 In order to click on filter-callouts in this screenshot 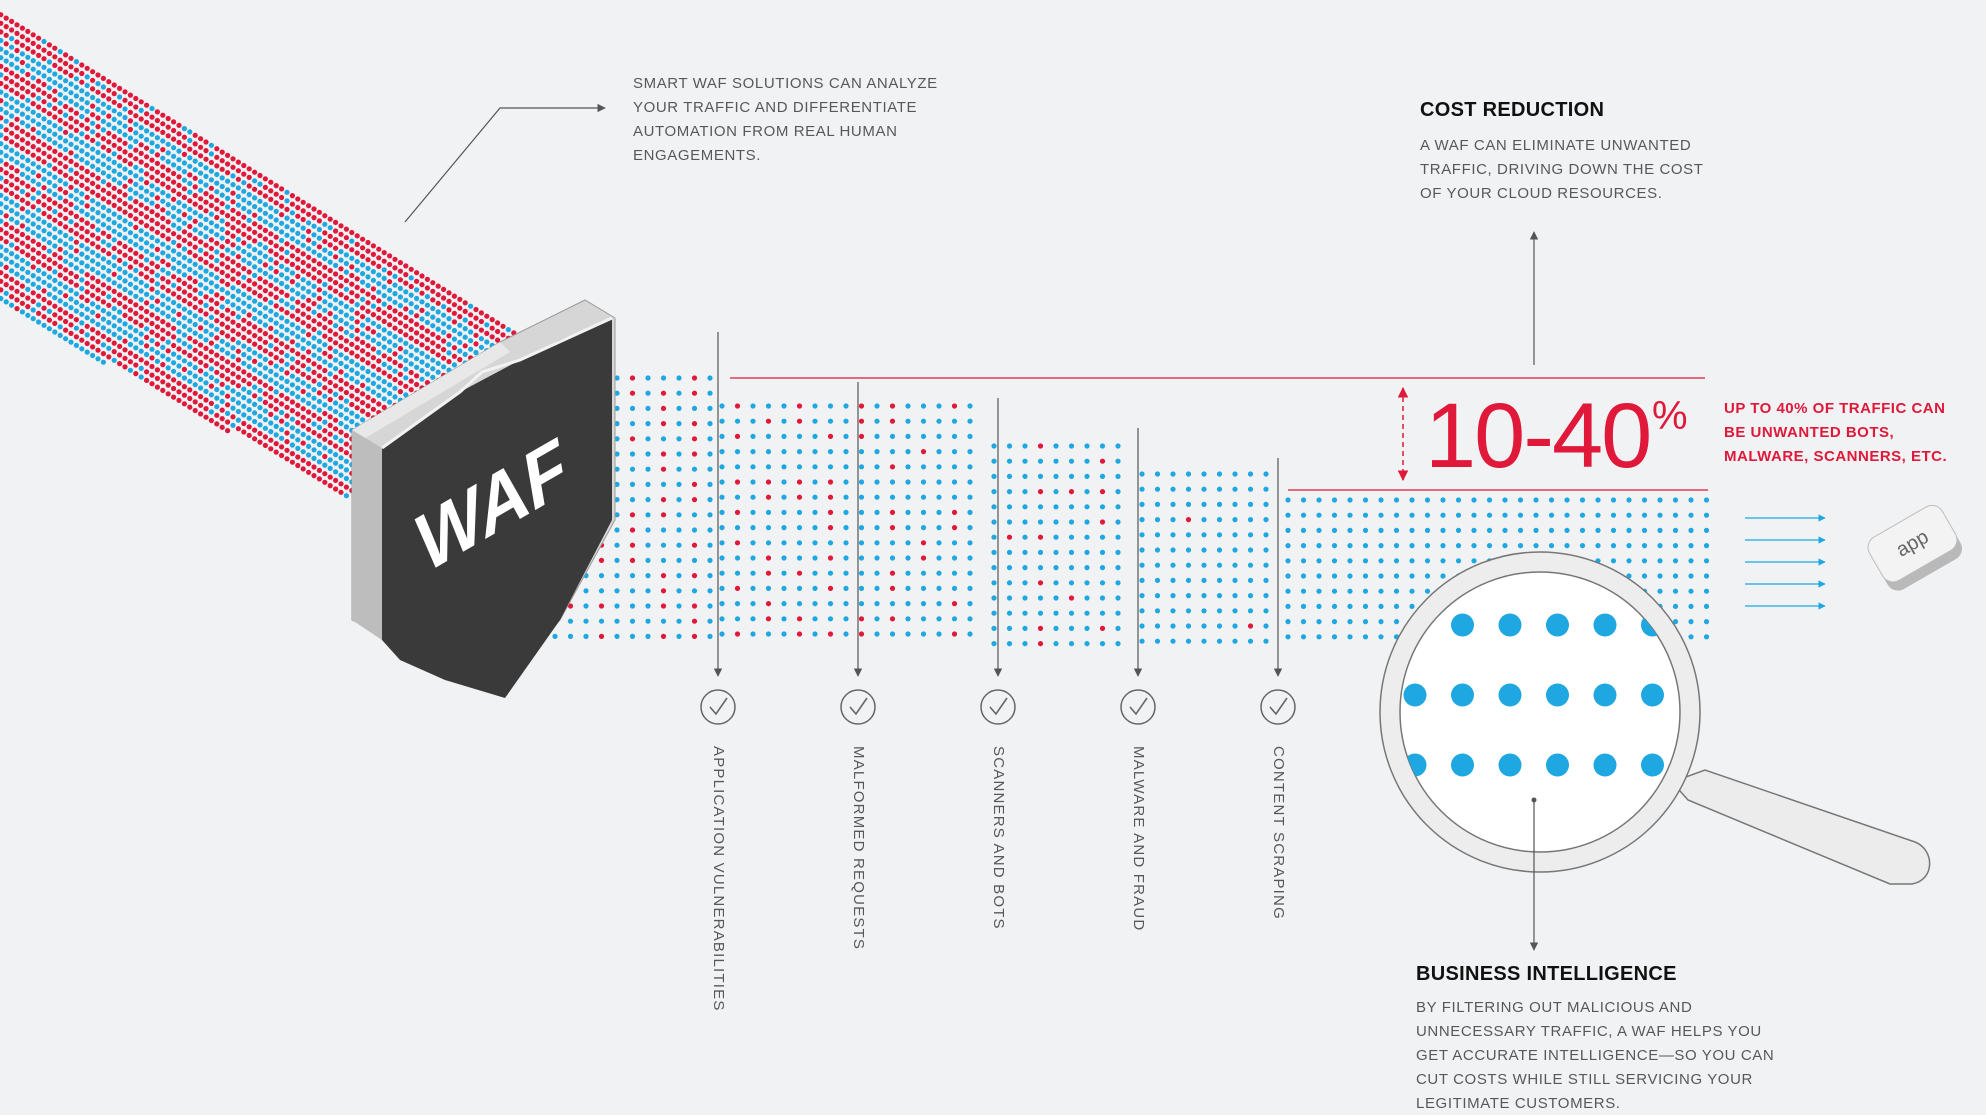, I will do `click(998, 528)`.